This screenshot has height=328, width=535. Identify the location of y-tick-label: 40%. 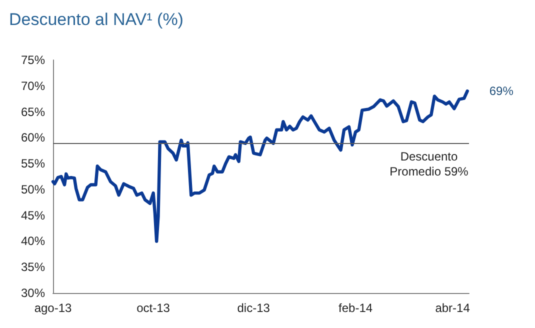
(33, 241).